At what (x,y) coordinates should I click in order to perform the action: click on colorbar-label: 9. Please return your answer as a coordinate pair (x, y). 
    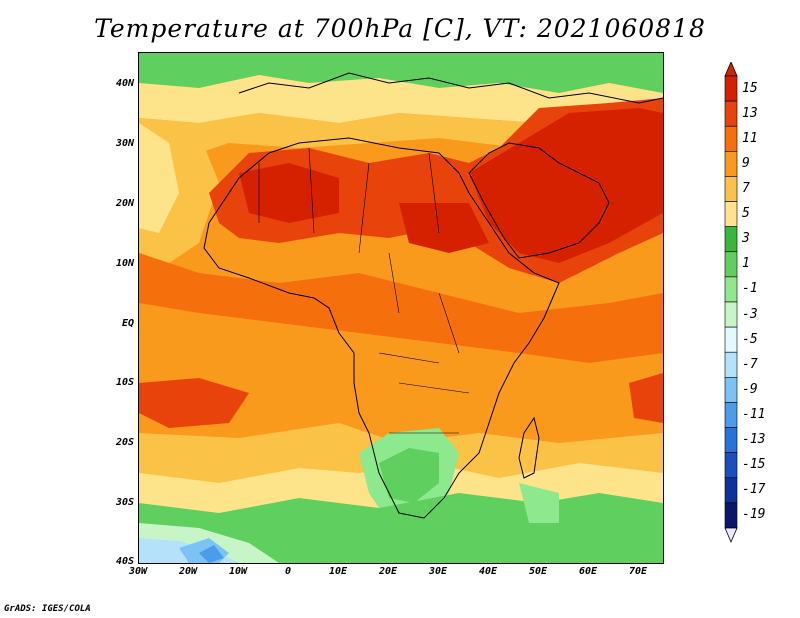
    Looking at the image, I should click on (746, 163).